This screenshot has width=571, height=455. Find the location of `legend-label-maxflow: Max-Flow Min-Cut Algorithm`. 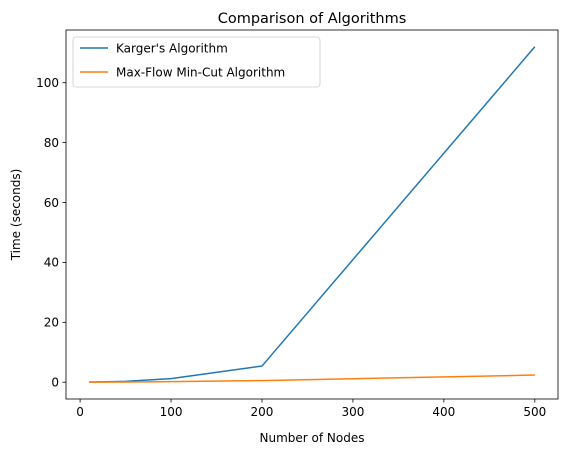

legend-label-maxflow: Max-Flow Min-Cut Algorithm is located at coordinates (200, 73).